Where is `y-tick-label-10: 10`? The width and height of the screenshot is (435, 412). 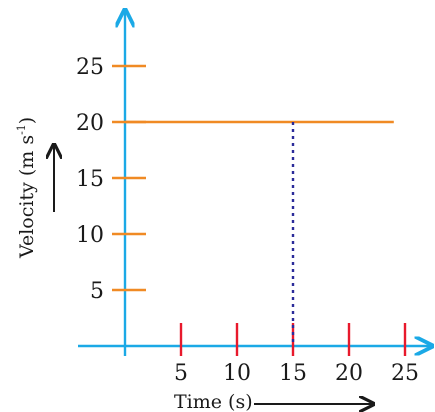 y-tick-label-10: 10 is located at coordinates (90, 235).